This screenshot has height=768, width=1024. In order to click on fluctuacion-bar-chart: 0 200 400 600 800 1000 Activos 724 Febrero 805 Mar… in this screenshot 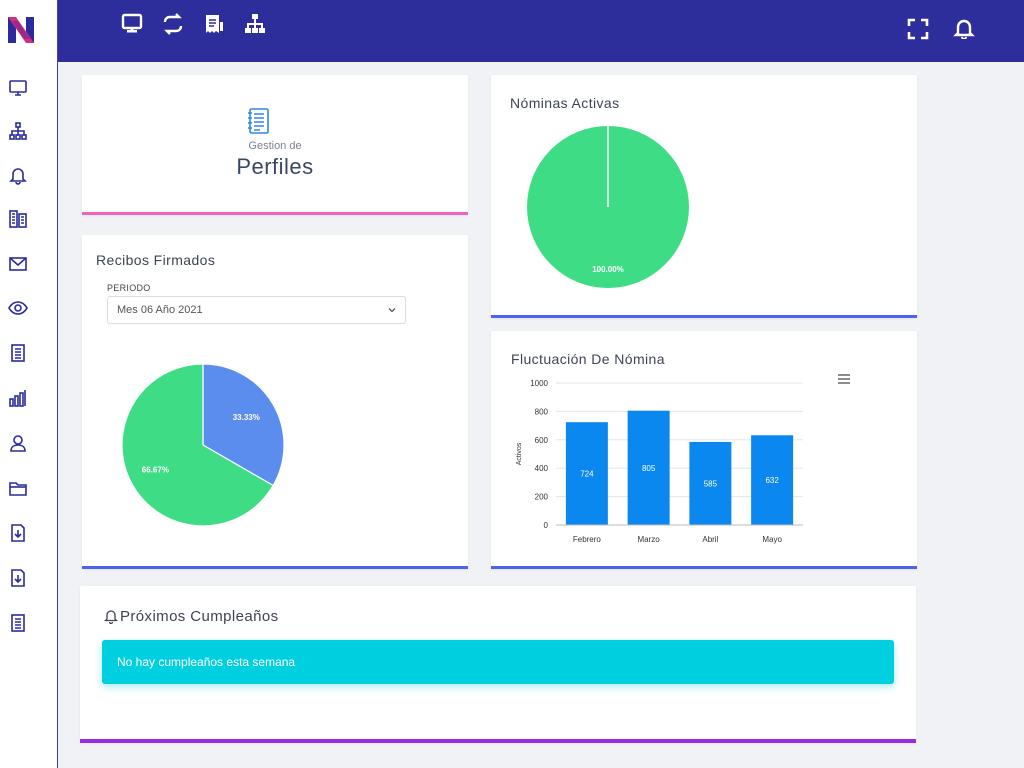, I will do `click(659, 461)`.